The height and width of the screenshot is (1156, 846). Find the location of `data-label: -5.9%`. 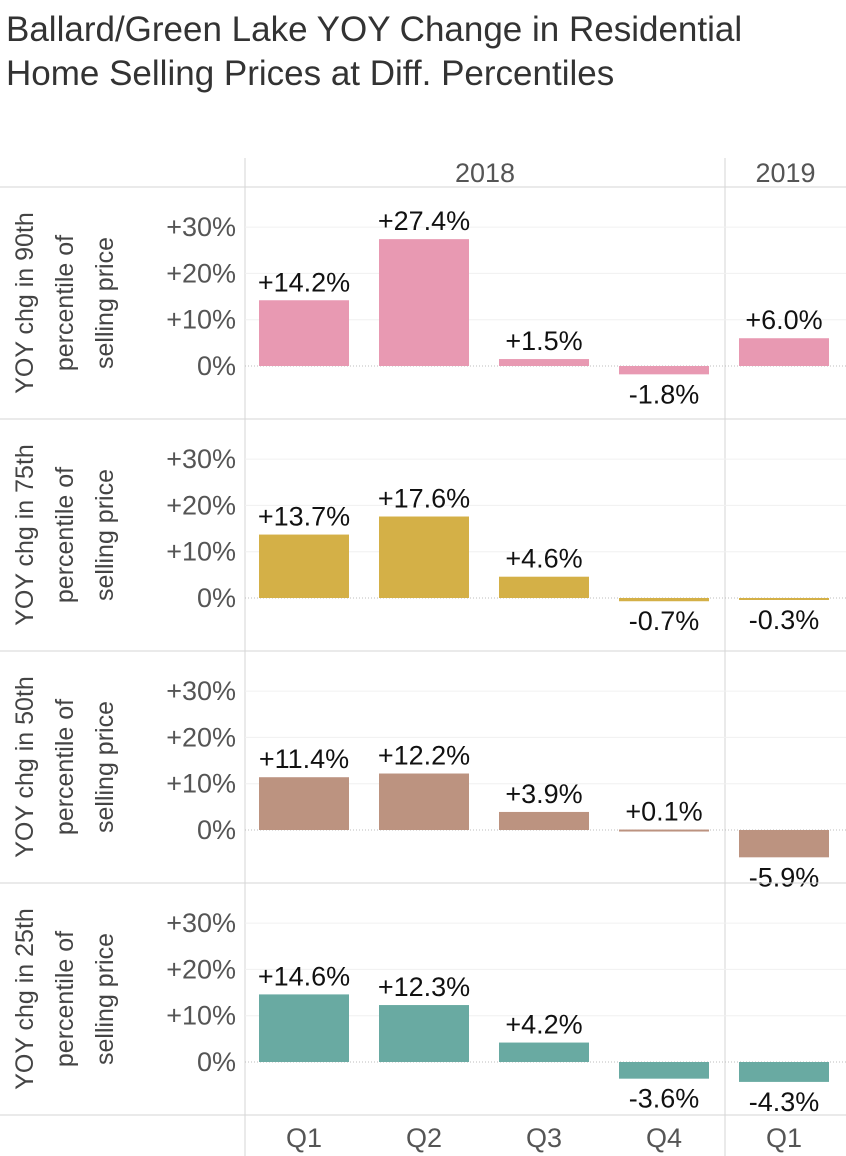

data-label: -5.9% is located at coordinates (784, 877).